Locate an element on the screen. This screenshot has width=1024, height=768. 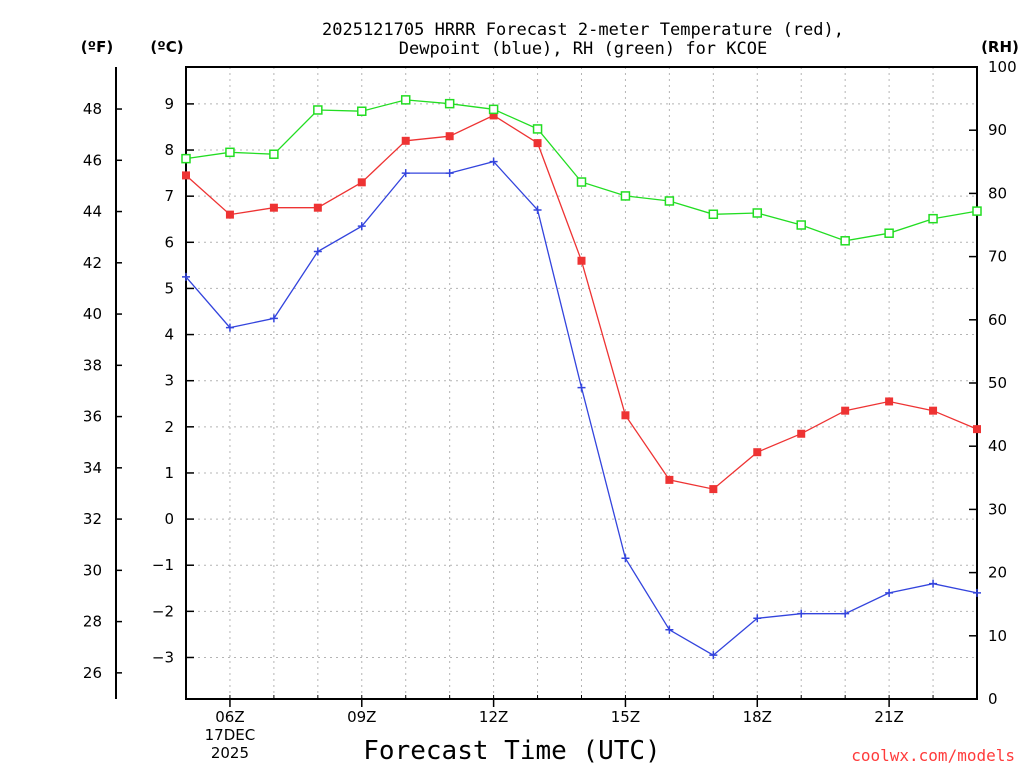
celsius-tick-label: 7 is located at coordinates (169, 196).